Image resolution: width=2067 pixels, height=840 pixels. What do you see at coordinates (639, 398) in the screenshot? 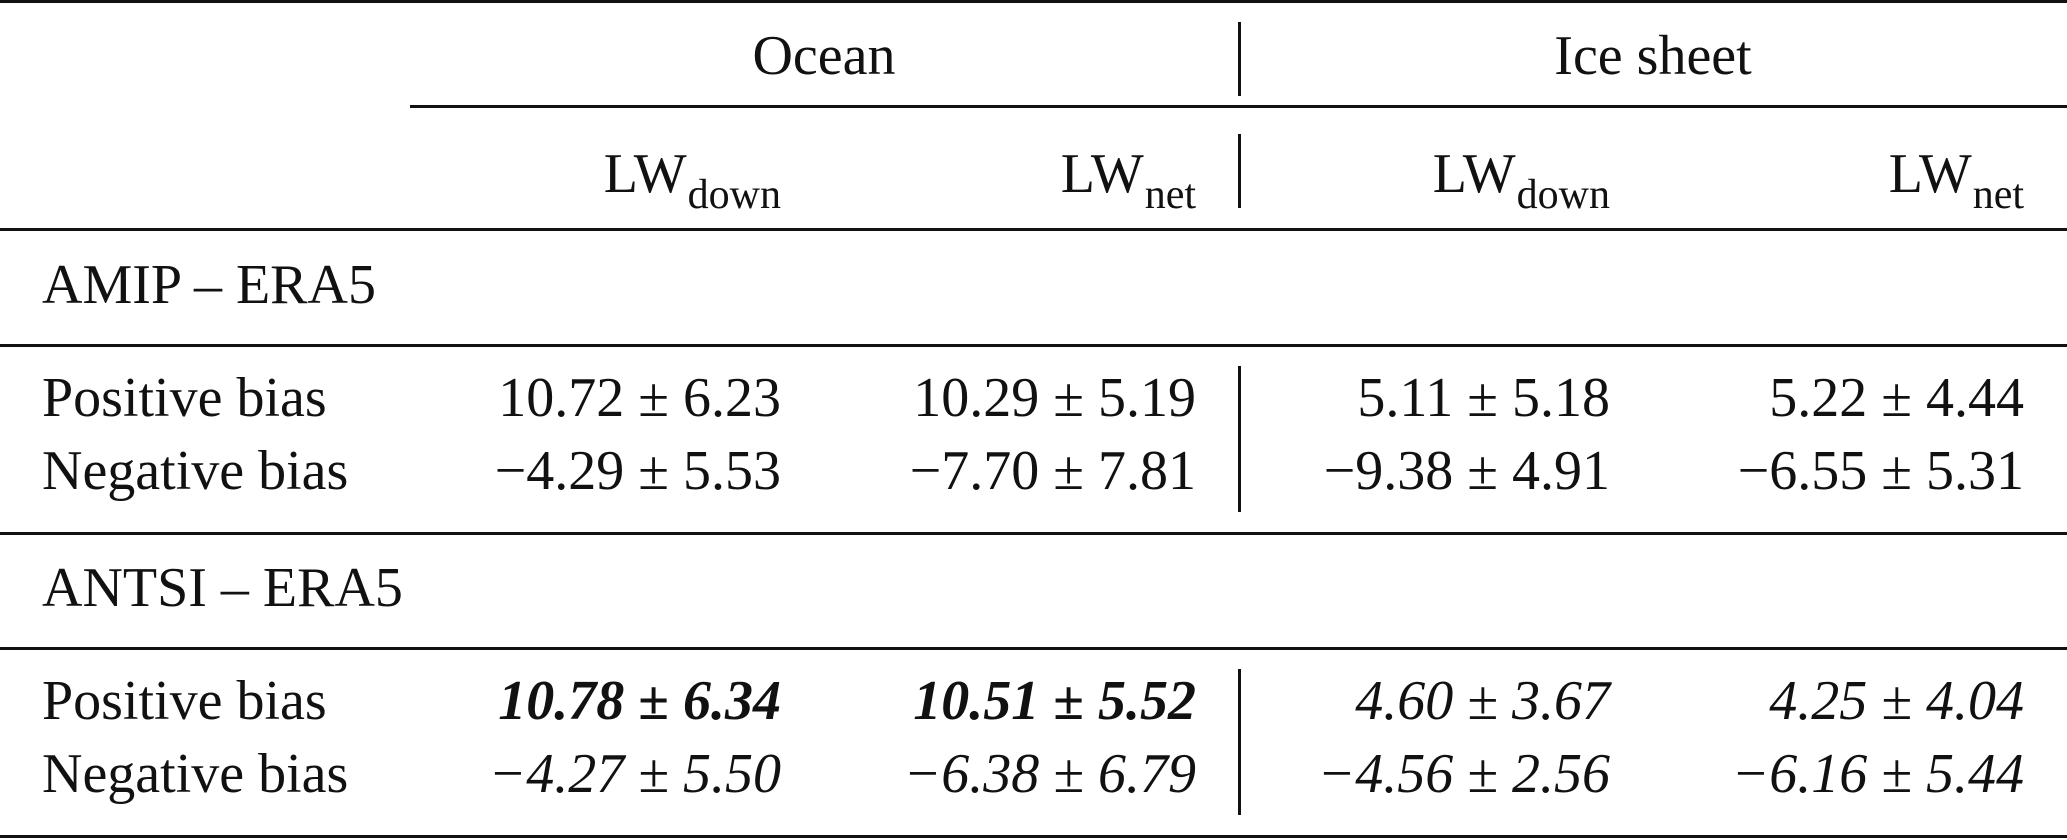
I see `cell-amip-positive-ocean-lwdown: 10.72 ± 6.23` at bounding box center [639, 398].